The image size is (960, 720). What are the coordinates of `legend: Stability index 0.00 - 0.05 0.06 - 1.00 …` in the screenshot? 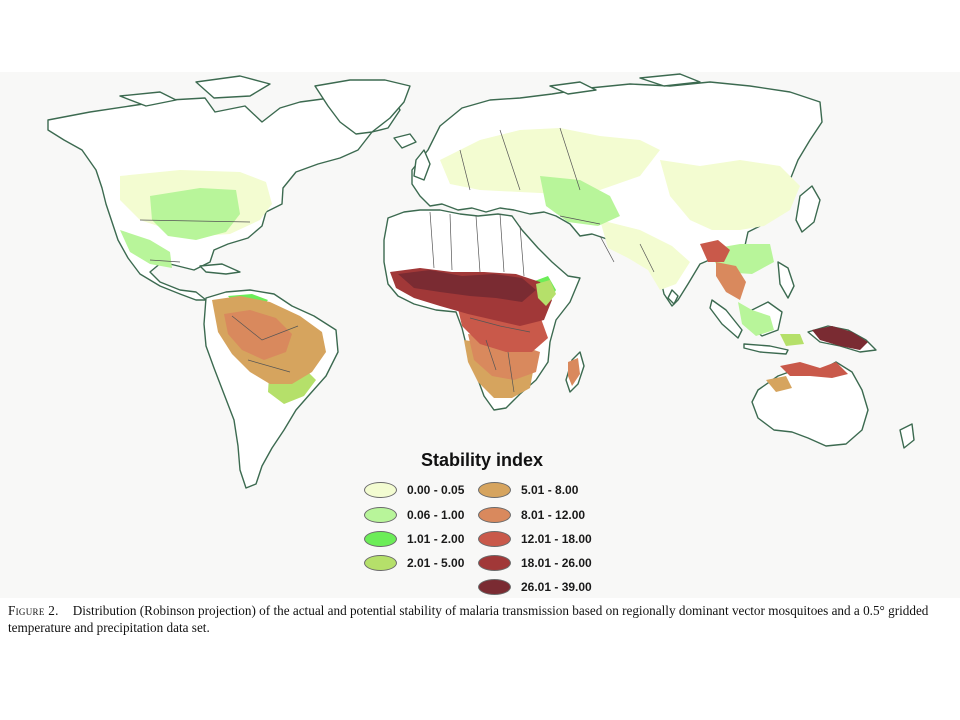 It's located at (494, 523).